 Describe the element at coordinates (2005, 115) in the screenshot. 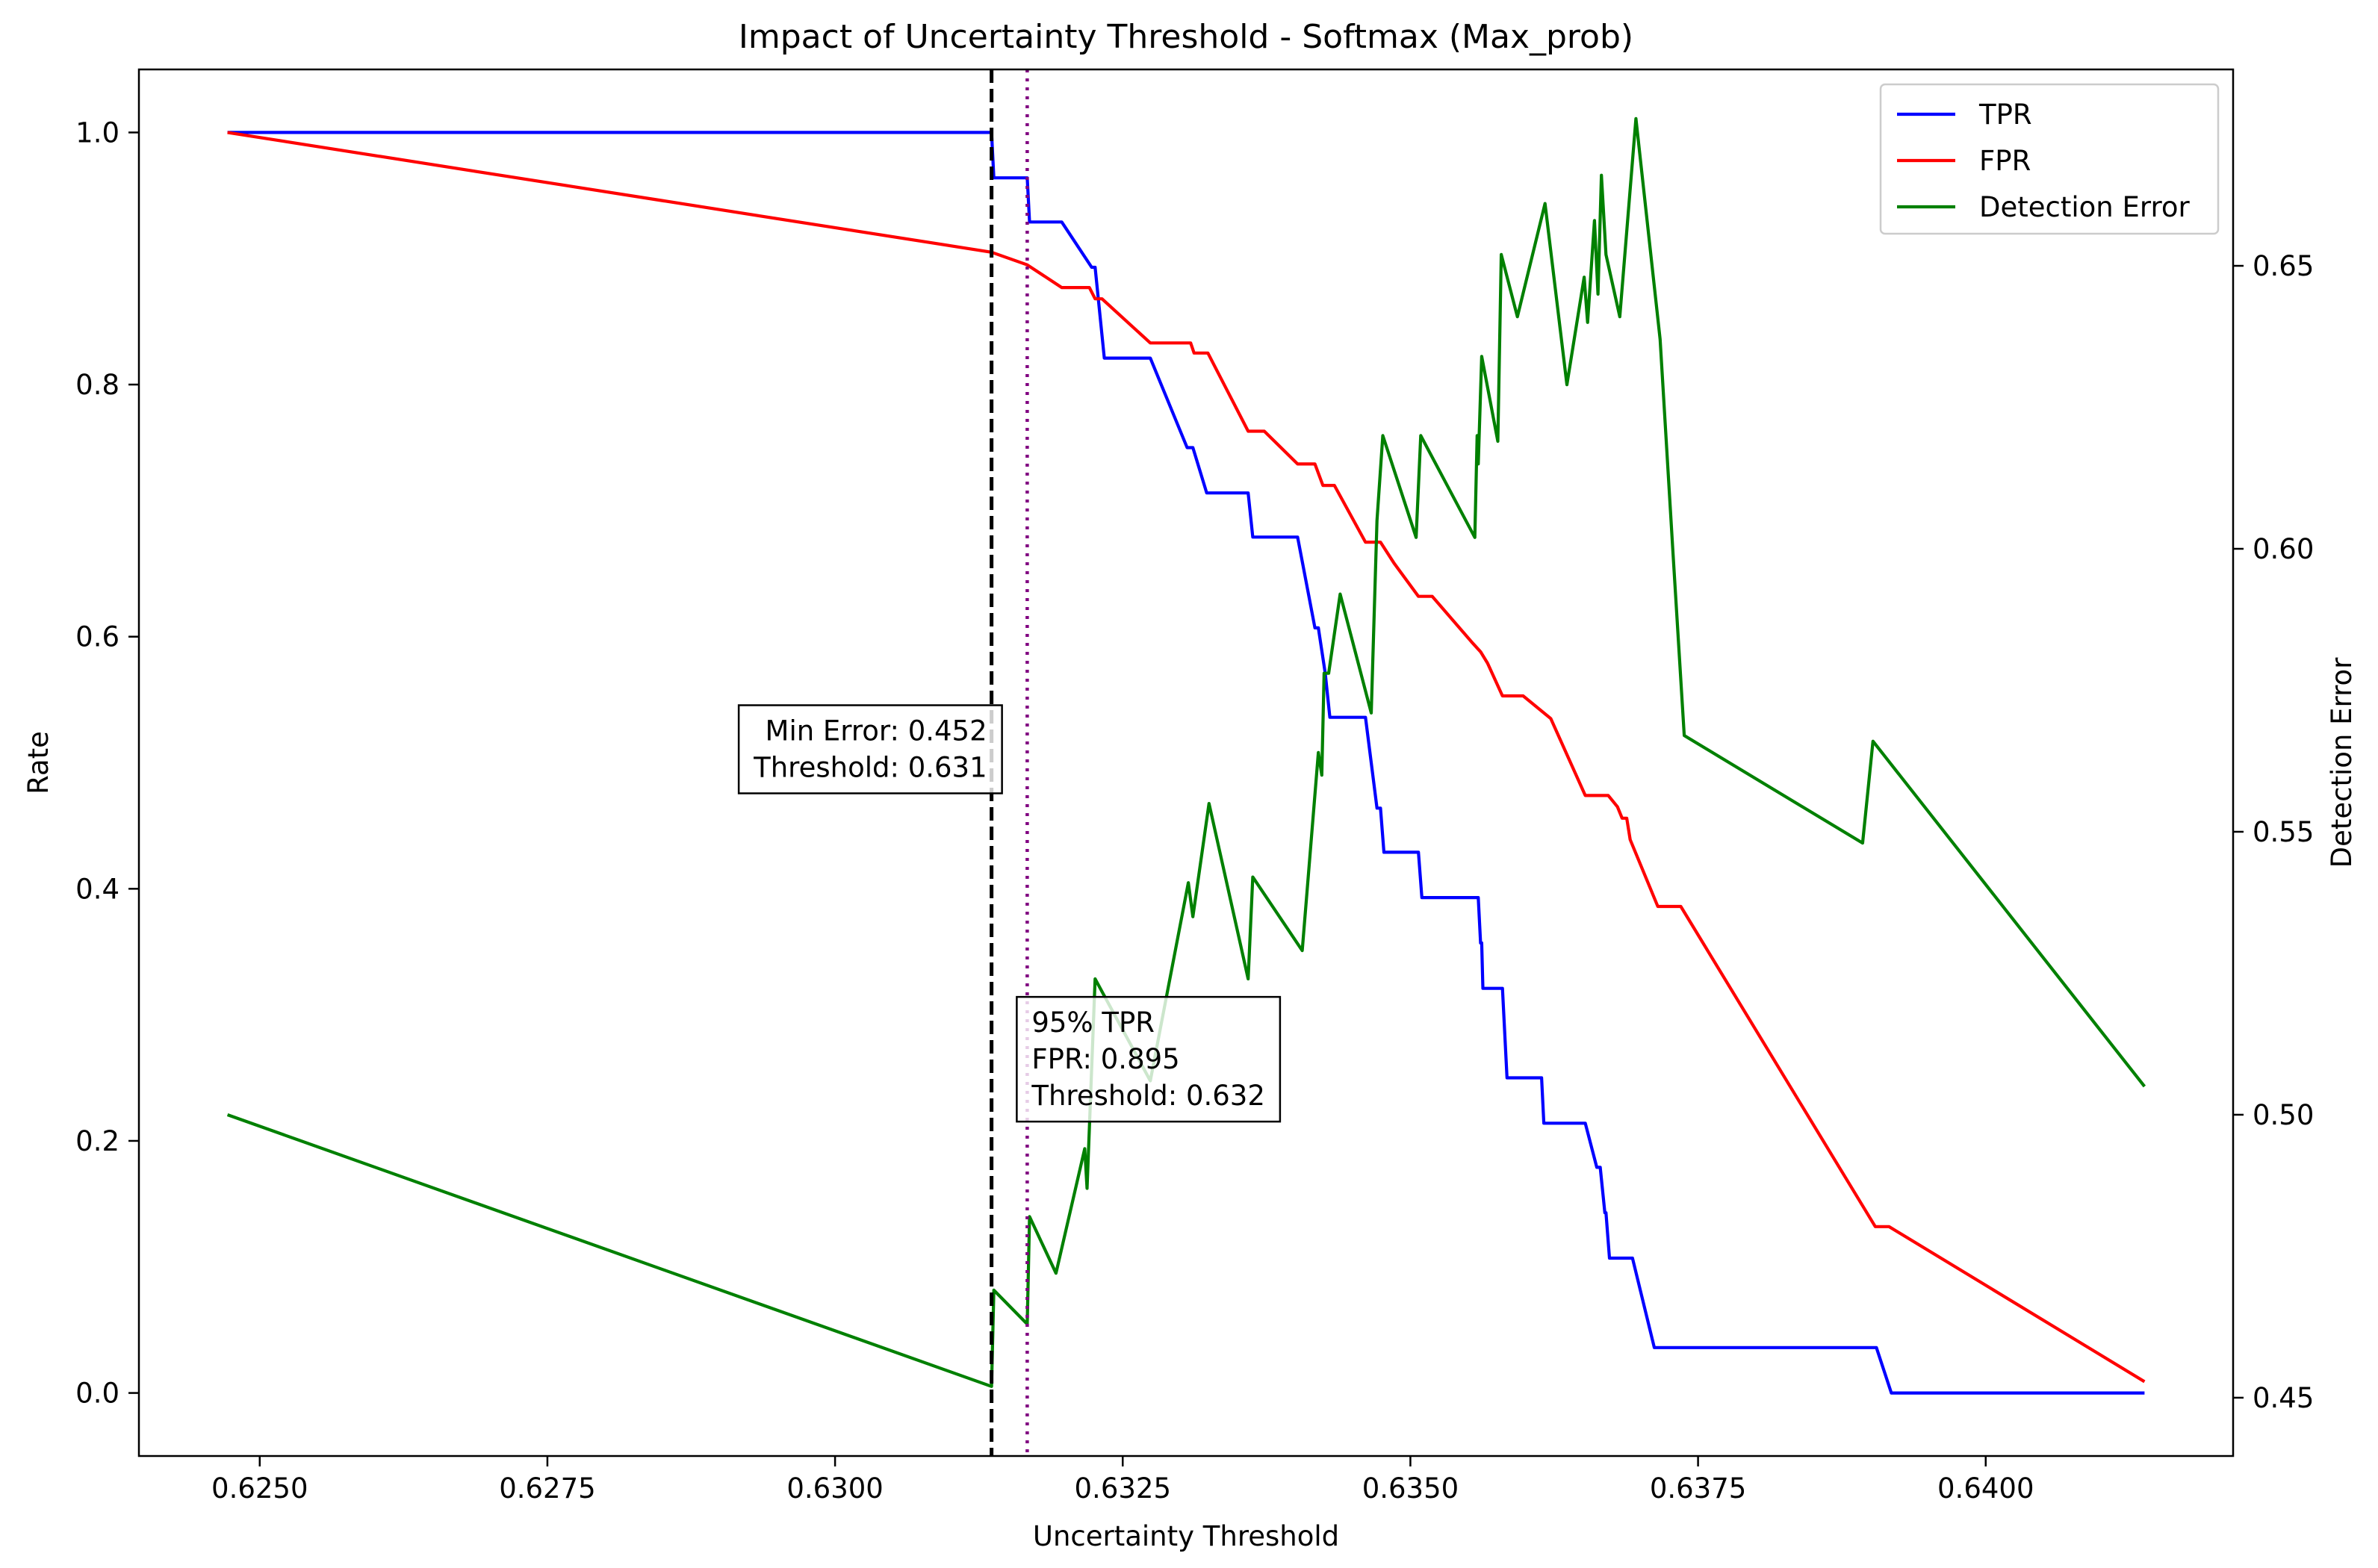

I see `legend-label: TPR` at that location.